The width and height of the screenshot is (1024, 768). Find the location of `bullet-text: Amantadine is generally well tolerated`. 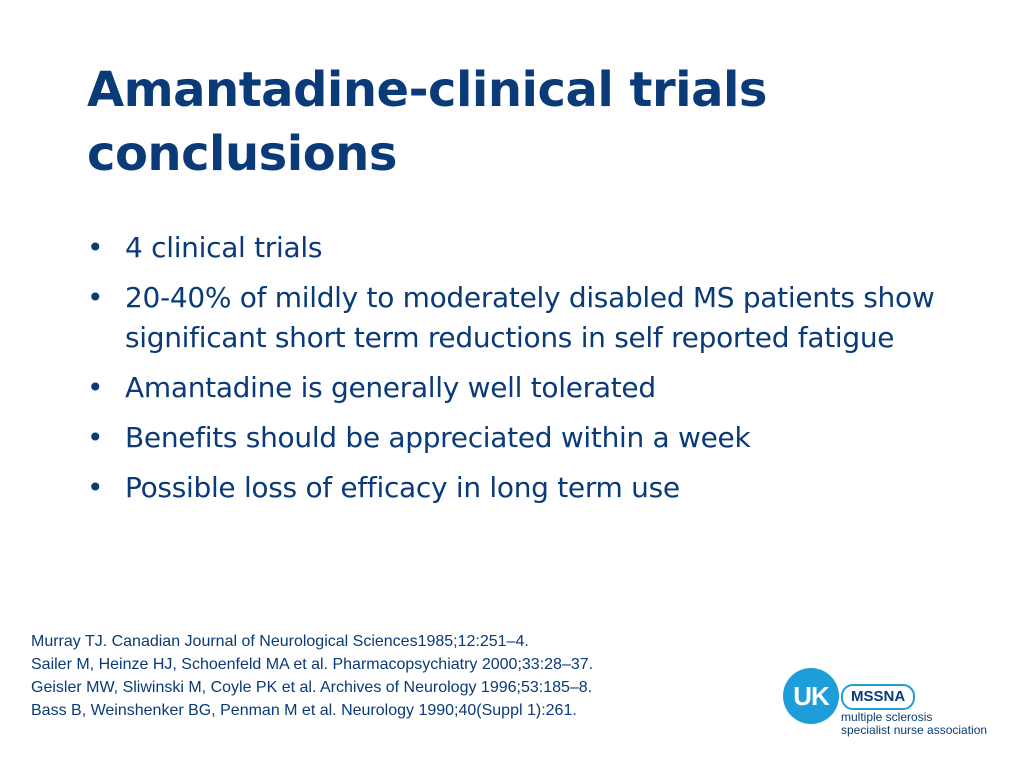

bullet-text: Amantadine is generally well tolerated is located at coordinates (390, 387).